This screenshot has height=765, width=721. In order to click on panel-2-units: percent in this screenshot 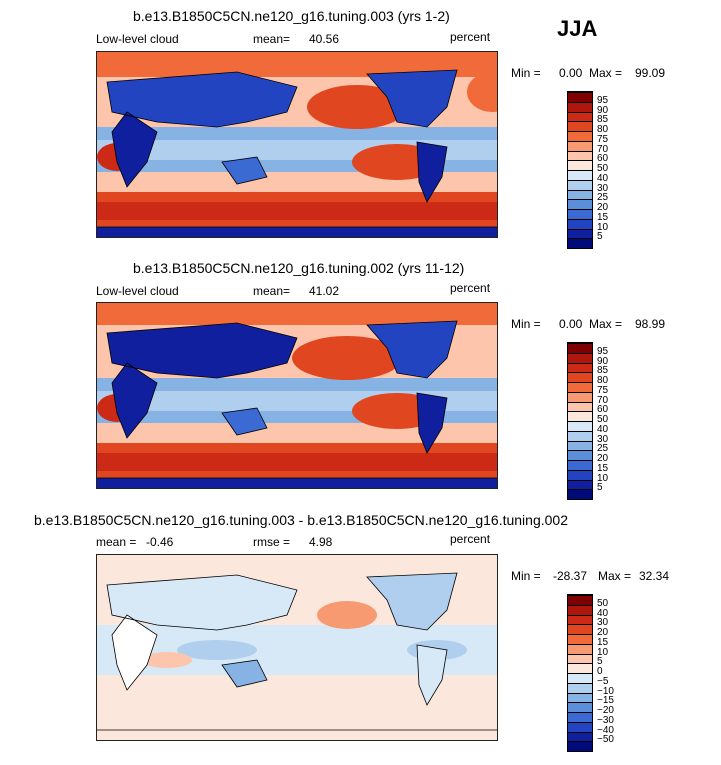, I will do `click(470, 288)`.